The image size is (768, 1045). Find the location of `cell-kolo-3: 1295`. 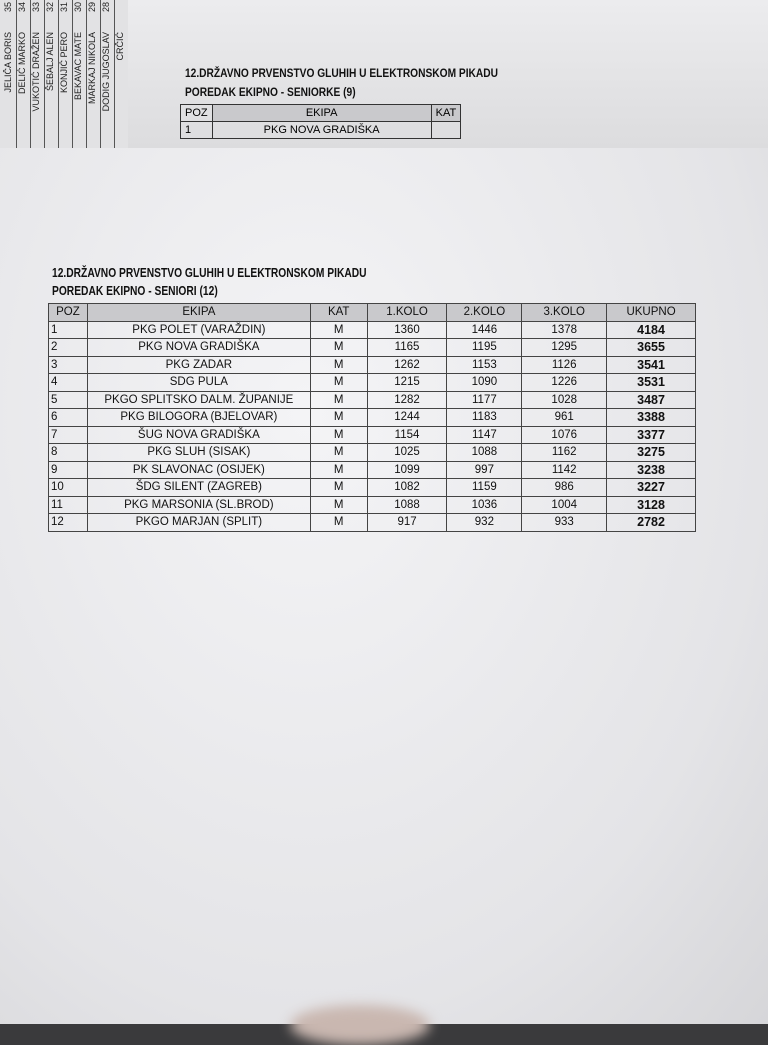

cell-kolo-3: 1295 is located at coordinates (564, 347).